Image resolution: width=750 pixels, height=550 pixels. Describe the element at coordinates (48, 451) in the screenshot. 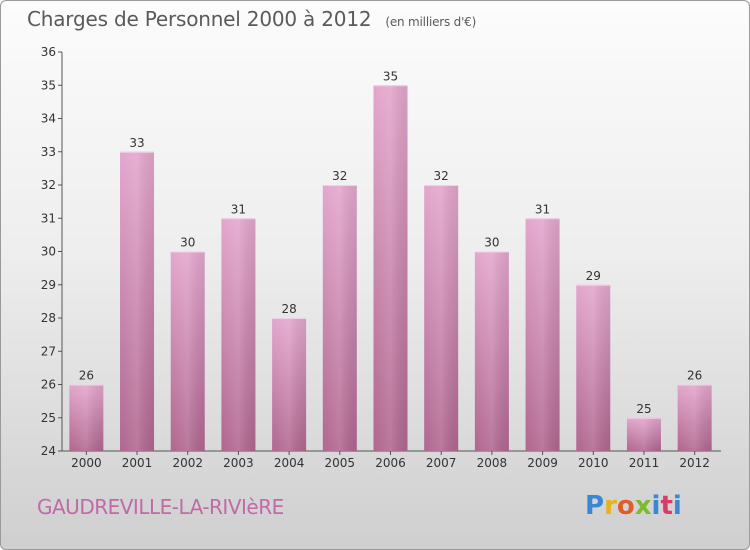

I see `y-tick-label: 24` at that location.